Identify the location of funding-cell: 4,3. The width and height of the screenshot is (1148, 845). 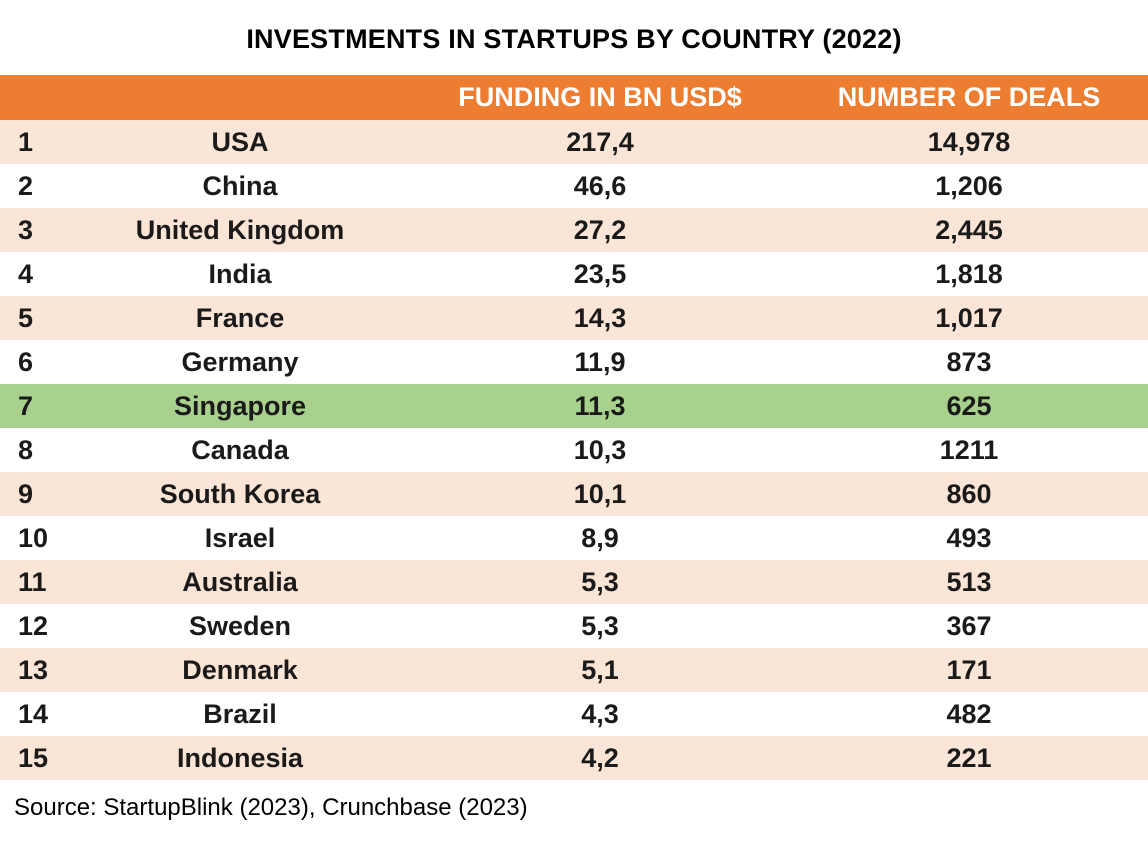
(600, 713).